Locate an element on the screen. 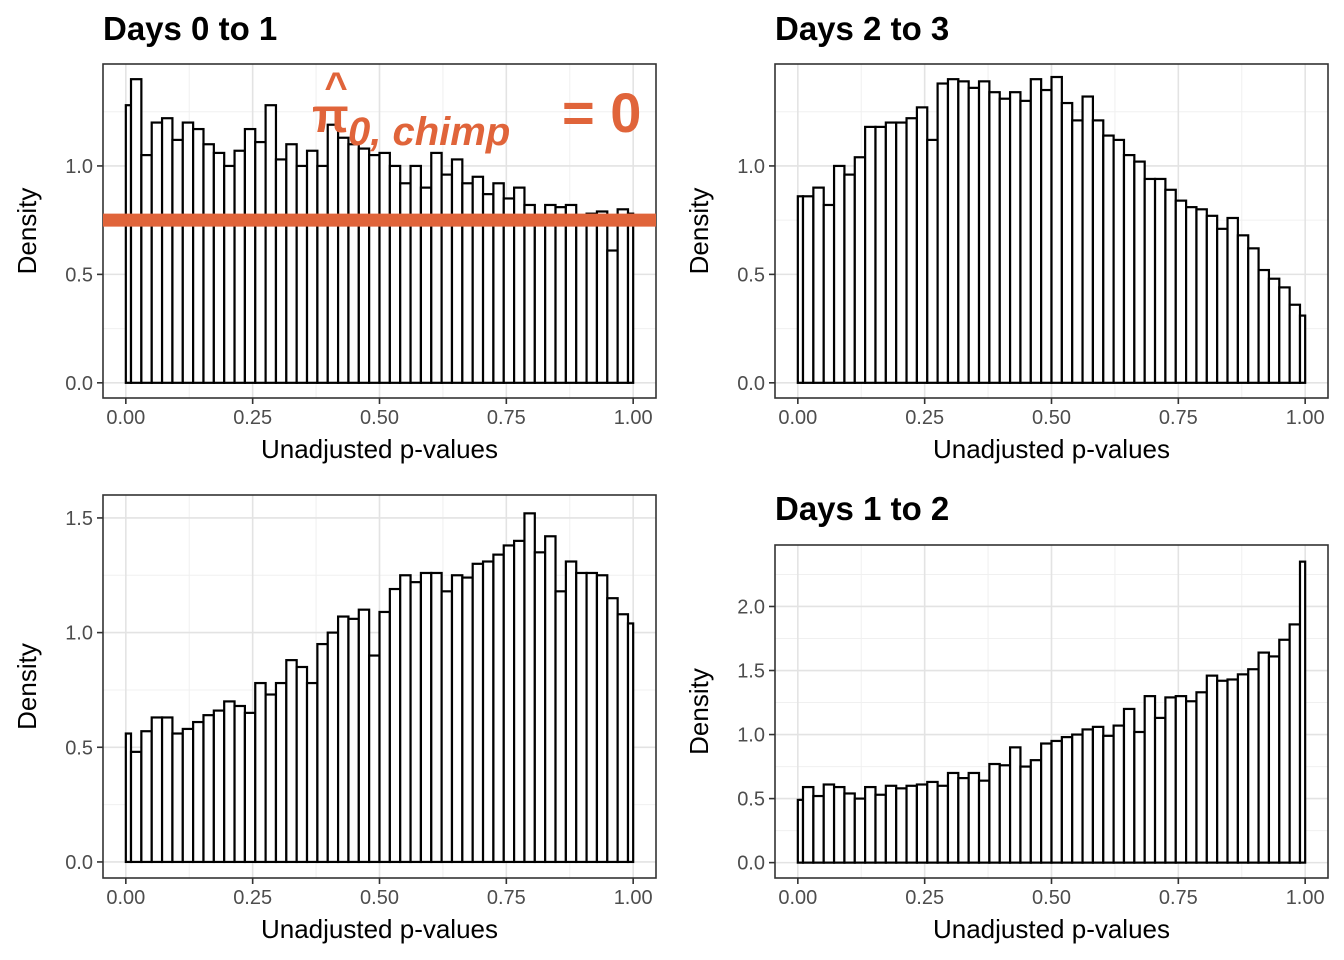 Image resolution: width=1344 pixels, height=960 pixels. x-tick-label: 0.00 is located at coordinates (797, 418).